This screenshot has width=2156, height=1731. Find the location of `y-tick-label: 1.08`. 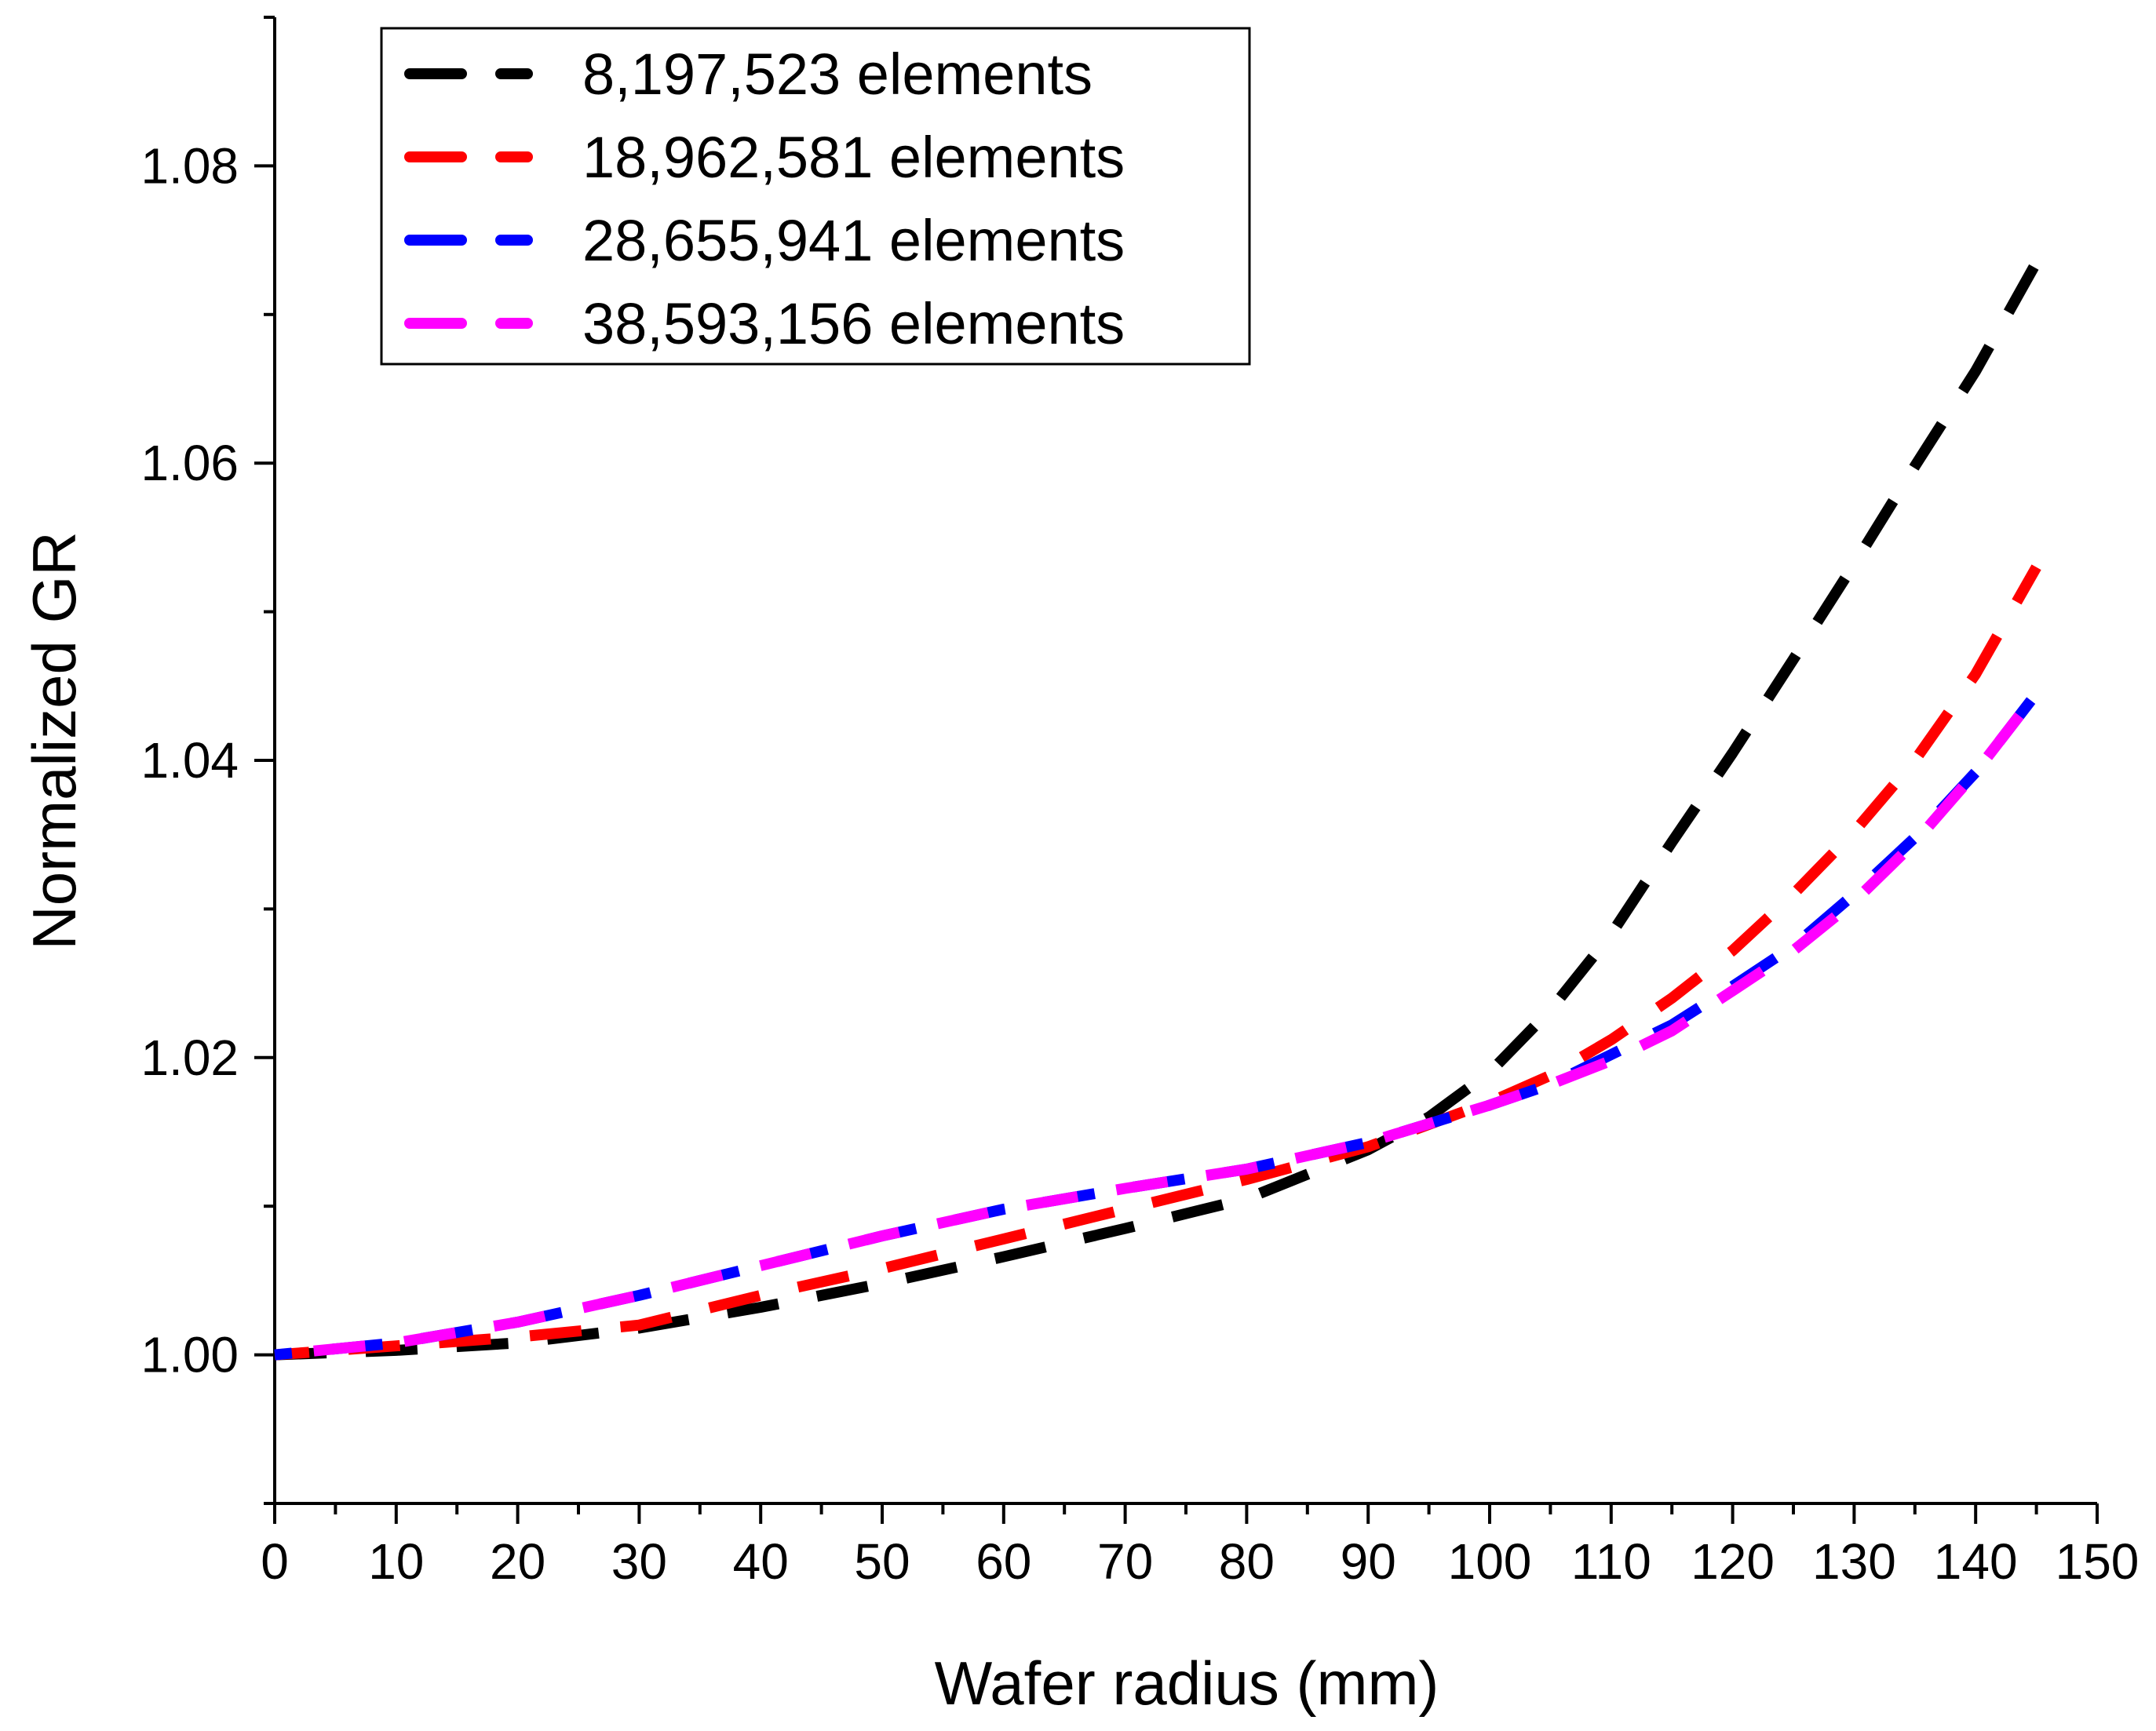

y-tick-label: 1.08 is located at coordinates (189, 165).